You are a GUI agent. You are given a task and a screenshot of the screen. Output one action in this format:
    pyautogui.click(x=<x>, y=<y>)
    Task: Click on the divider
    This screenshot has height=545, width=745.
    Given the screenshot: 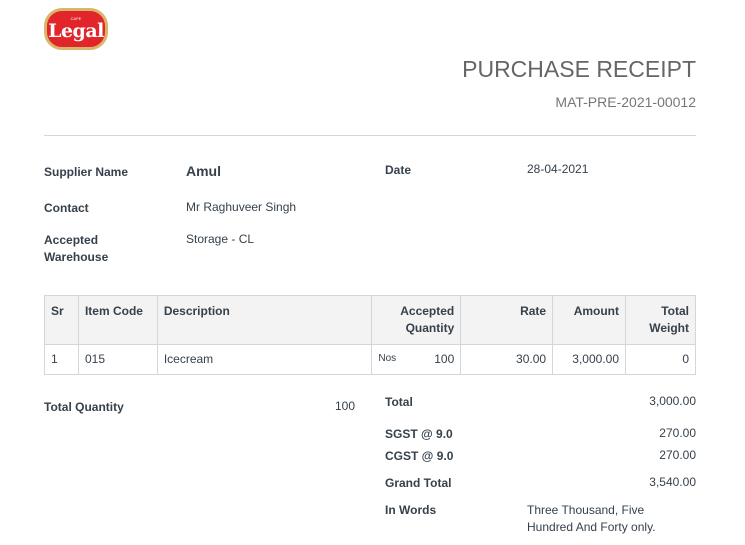 What is the action you would take?
    pyautogui.click(x=370, y=135)
    